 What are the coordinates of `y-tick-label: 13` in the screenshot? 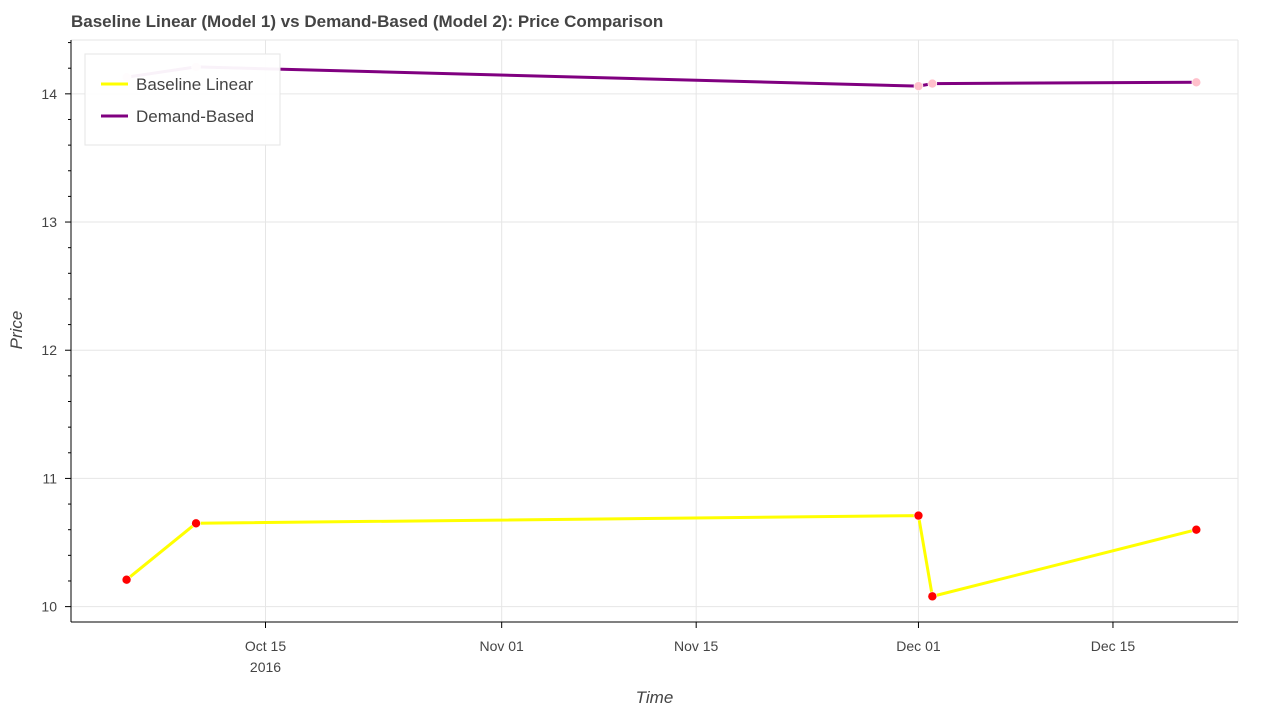 It's located at (49, 222).